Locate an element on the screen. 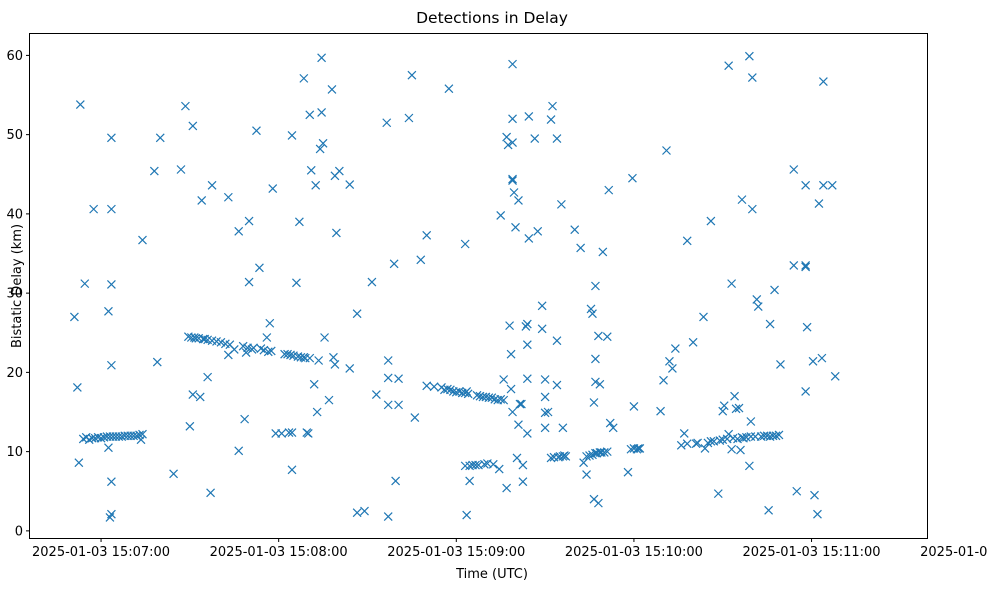 This screenshot has height=590, width=987. y-axis-label: Bistatic Delay (km) is located at coordinates (17, 286).